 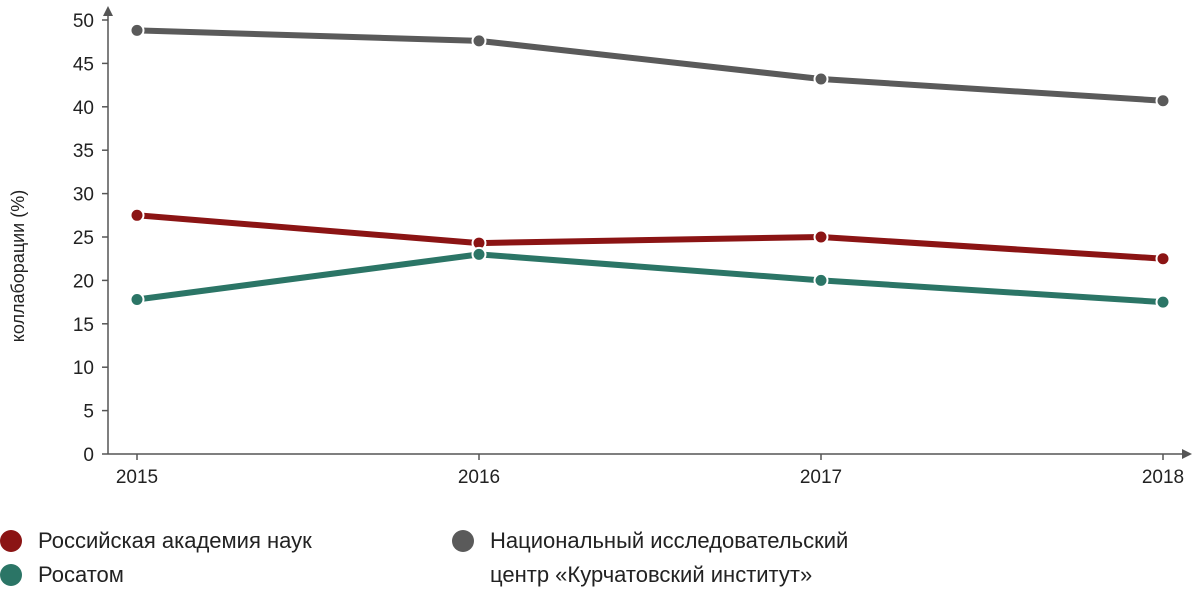 I want to click on legend-label-kurchatov-line1: Национальный исследовательский, so click(x=669, y=540).